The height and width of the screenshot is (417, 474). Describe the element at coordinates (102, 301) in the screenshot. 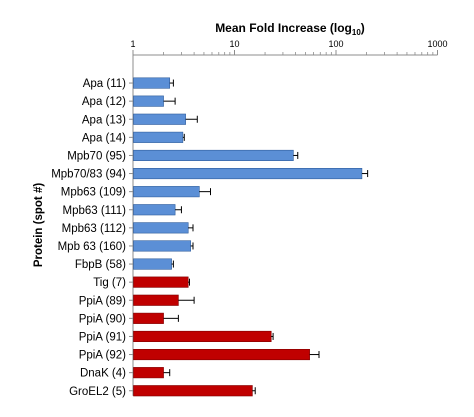

I see `category-label: PpiA (89)` at that location.